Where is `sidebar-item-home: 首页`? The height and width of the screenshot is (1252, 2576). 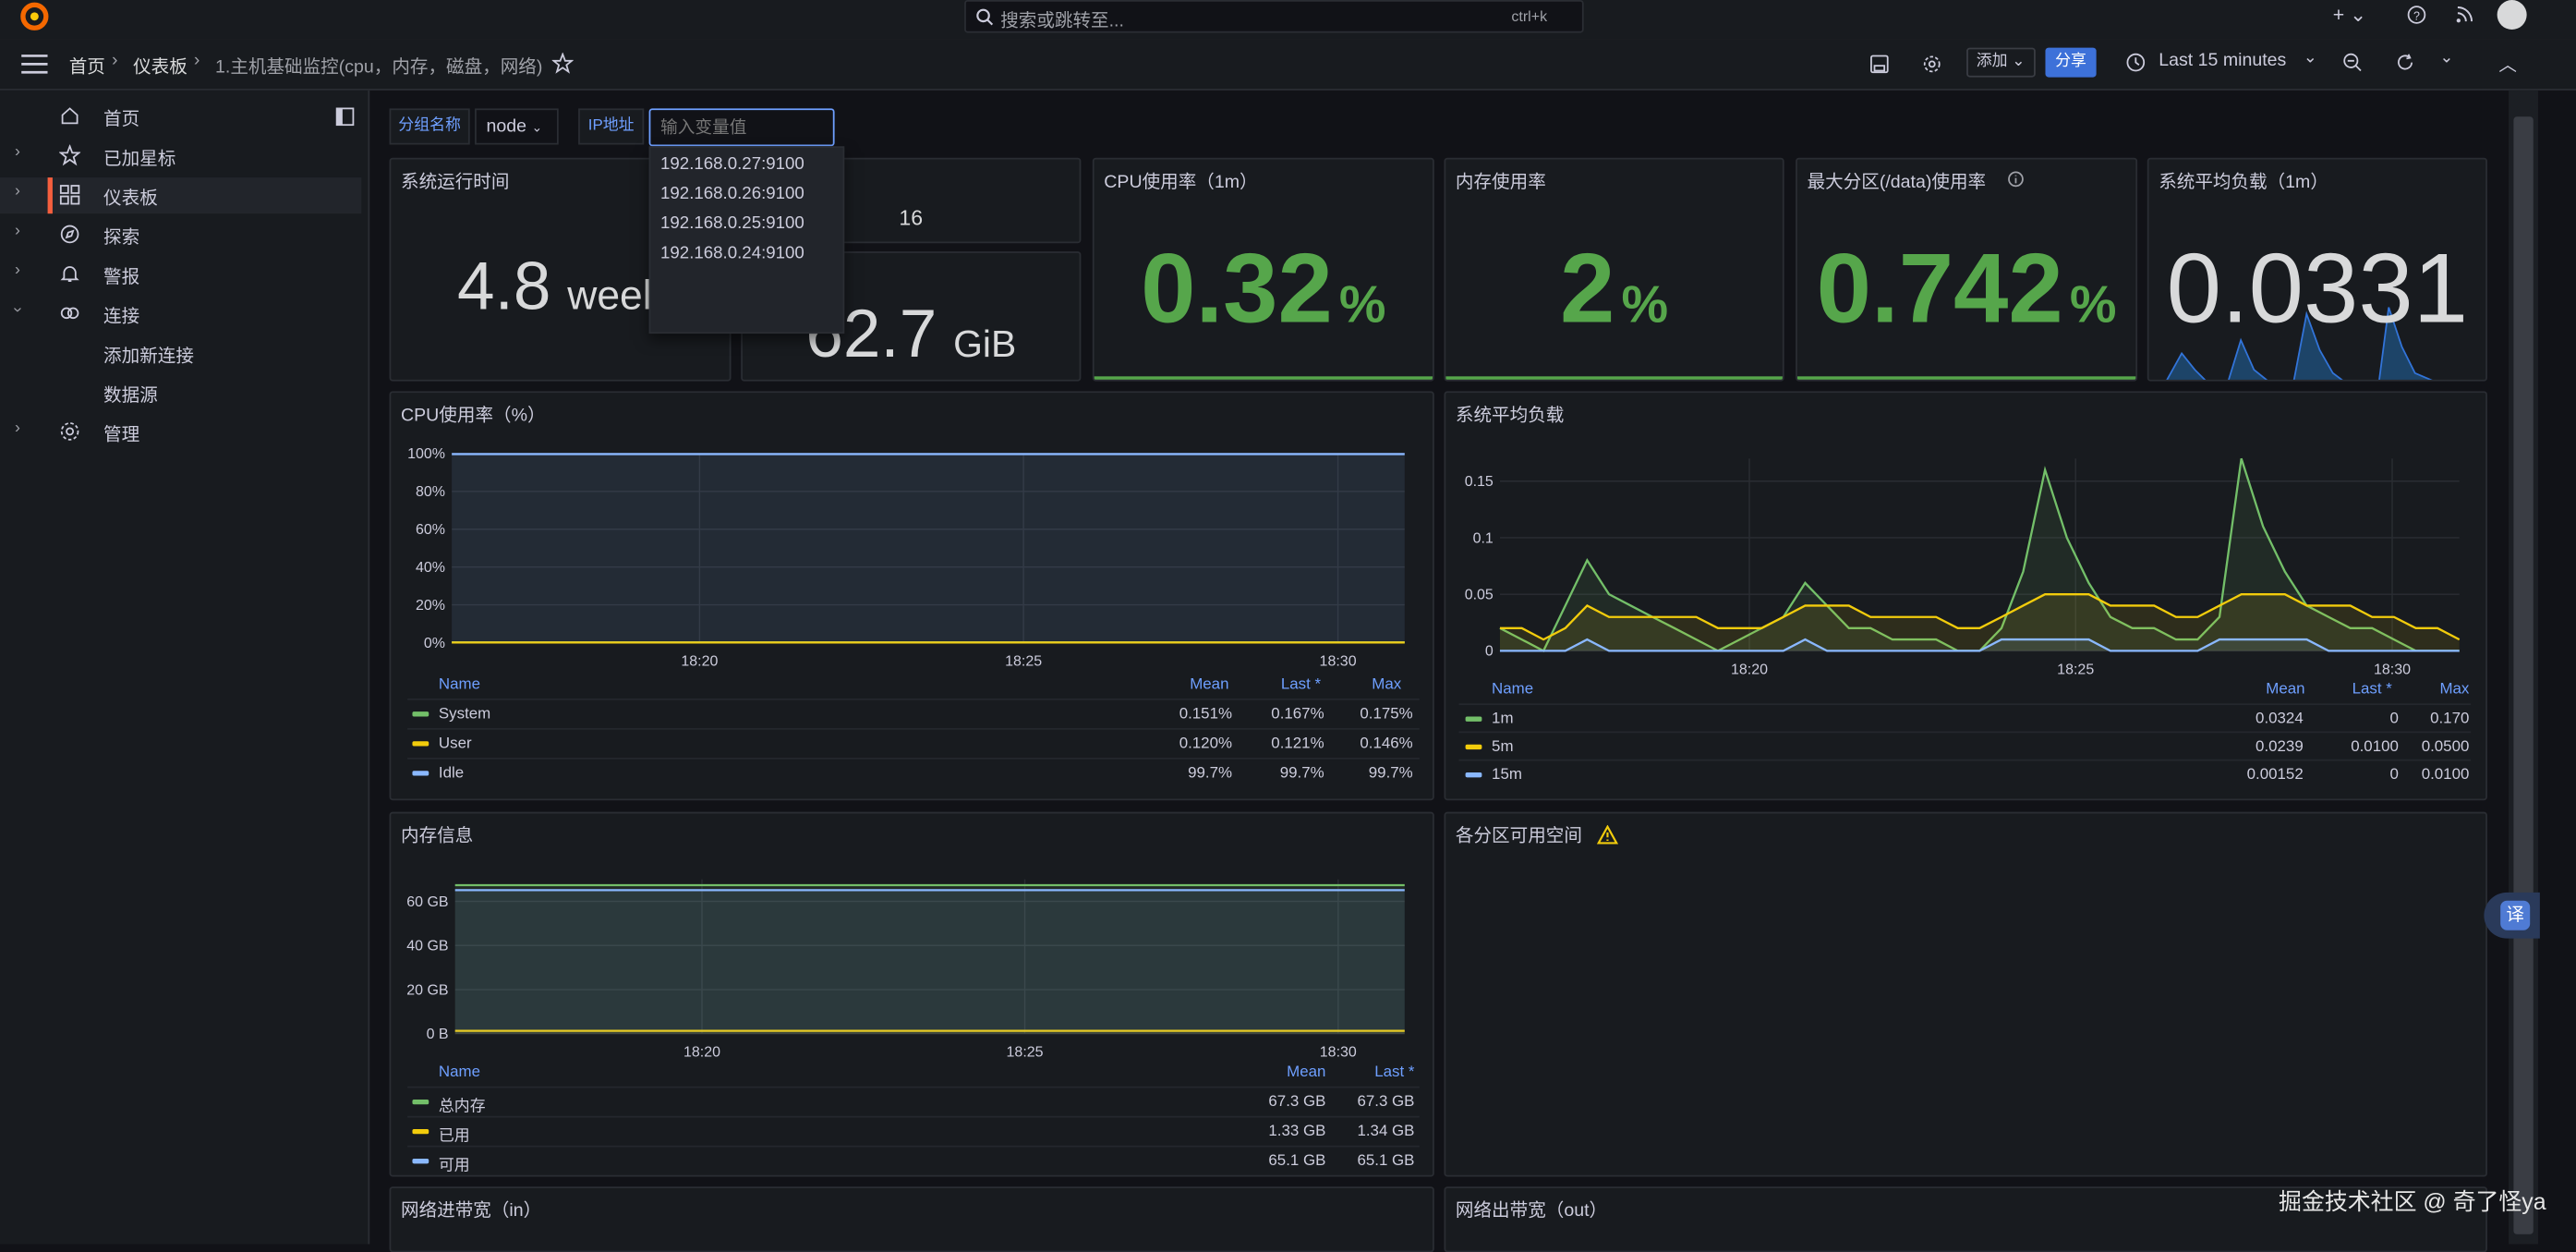 sidebar-item-home: 首页 is located at coordinates (180, 117).